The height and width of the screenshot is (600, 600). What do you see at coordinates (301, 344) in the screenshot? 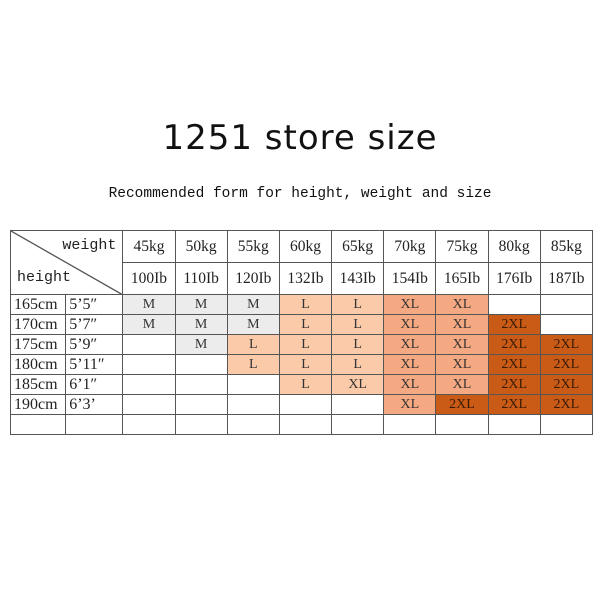
I see `table-row: 175cm 5’9″ M L L L XL XL 2XL 2XL` at bounding box center [301, 344].